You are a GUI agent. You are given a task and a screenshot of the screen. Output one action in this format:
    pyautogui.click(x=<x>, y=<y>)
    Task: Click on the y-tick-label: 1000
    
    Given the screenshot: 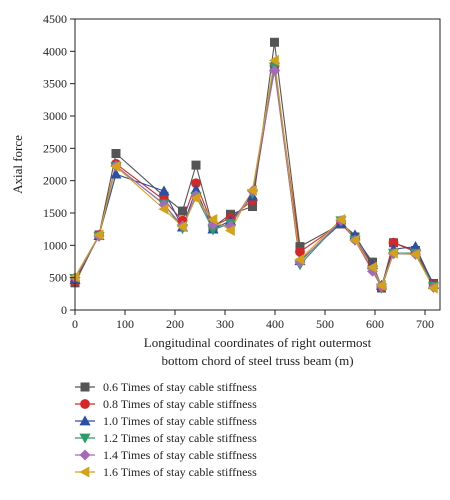 What is the action you would take?
    pyautogui.click(x=55, y=245)
    